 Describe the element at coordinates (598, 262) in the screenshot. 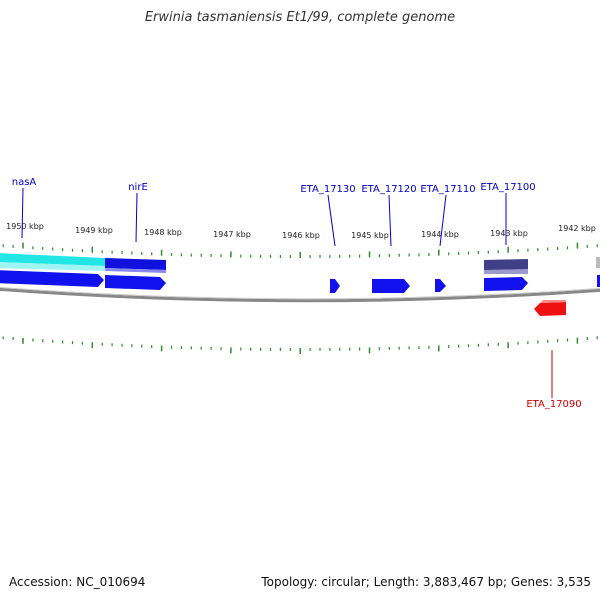

I see `feature-edge` at that location.